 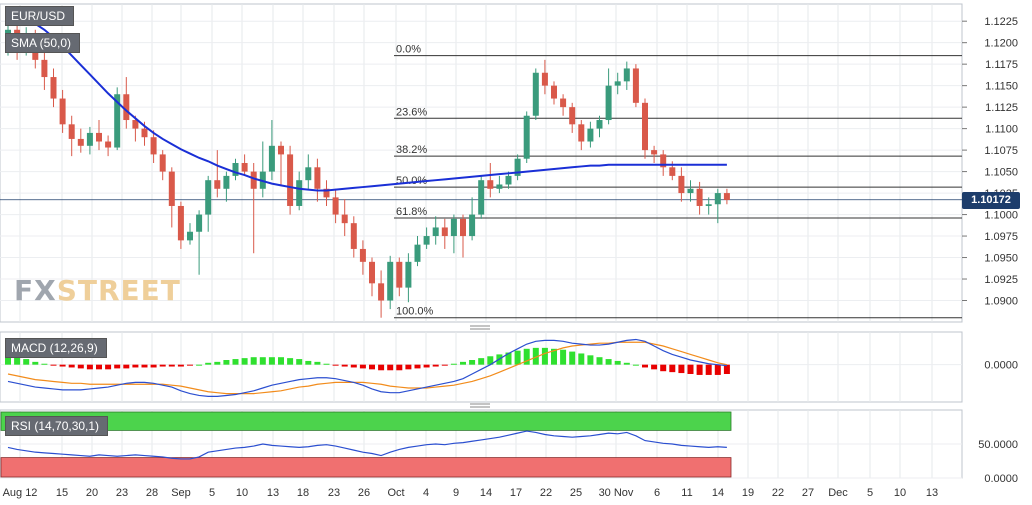 What do you see at coordinates (686, 493) in the screenshot?
I see `date-tick-label: 11` at bounding box center [686, 493].